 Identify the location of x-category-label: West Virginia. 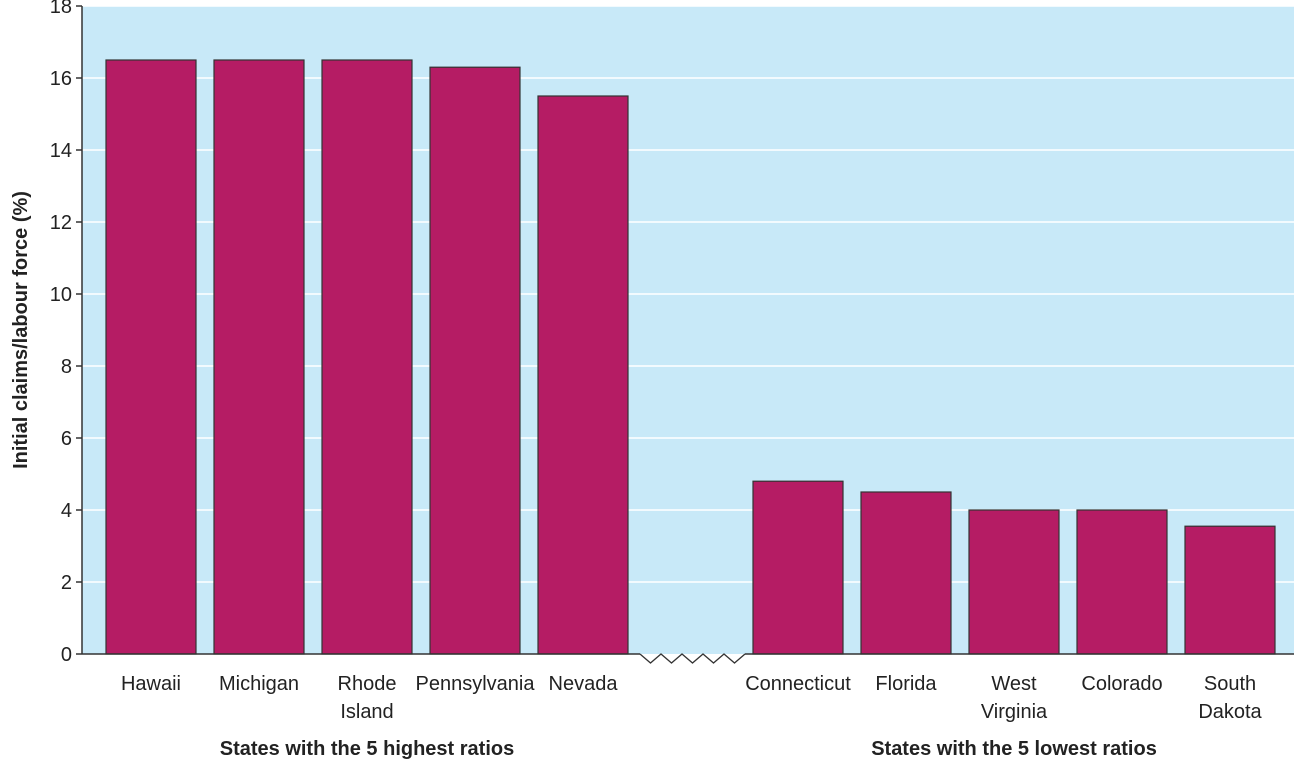
(1014, 698).